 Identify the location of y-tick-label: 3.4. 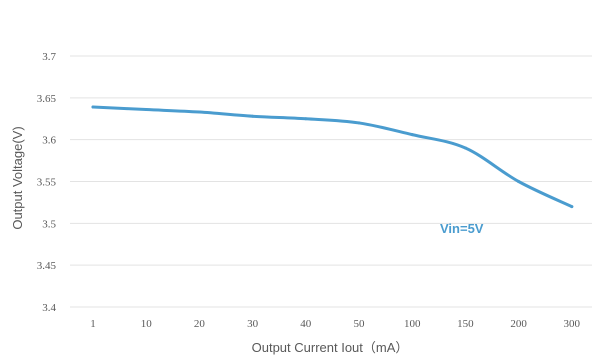
(49, 308).